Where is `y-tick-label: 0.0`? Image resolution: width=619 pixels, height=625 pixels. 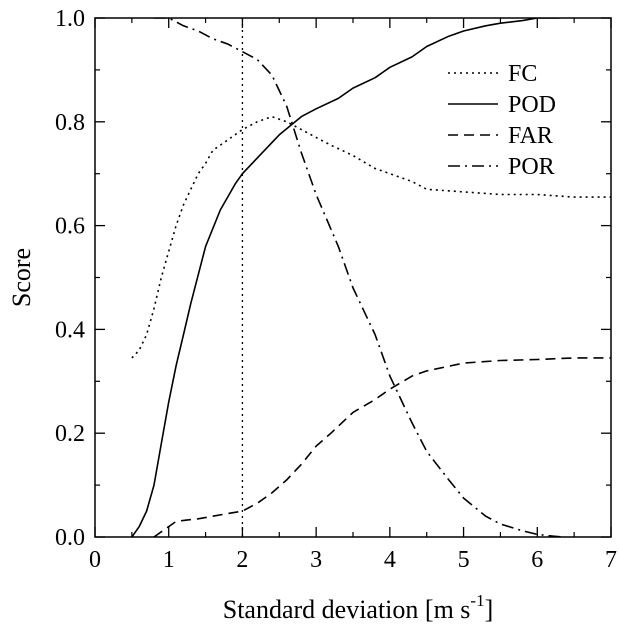
y-tick-label: 0.0 is located at coordinates (70, 538).